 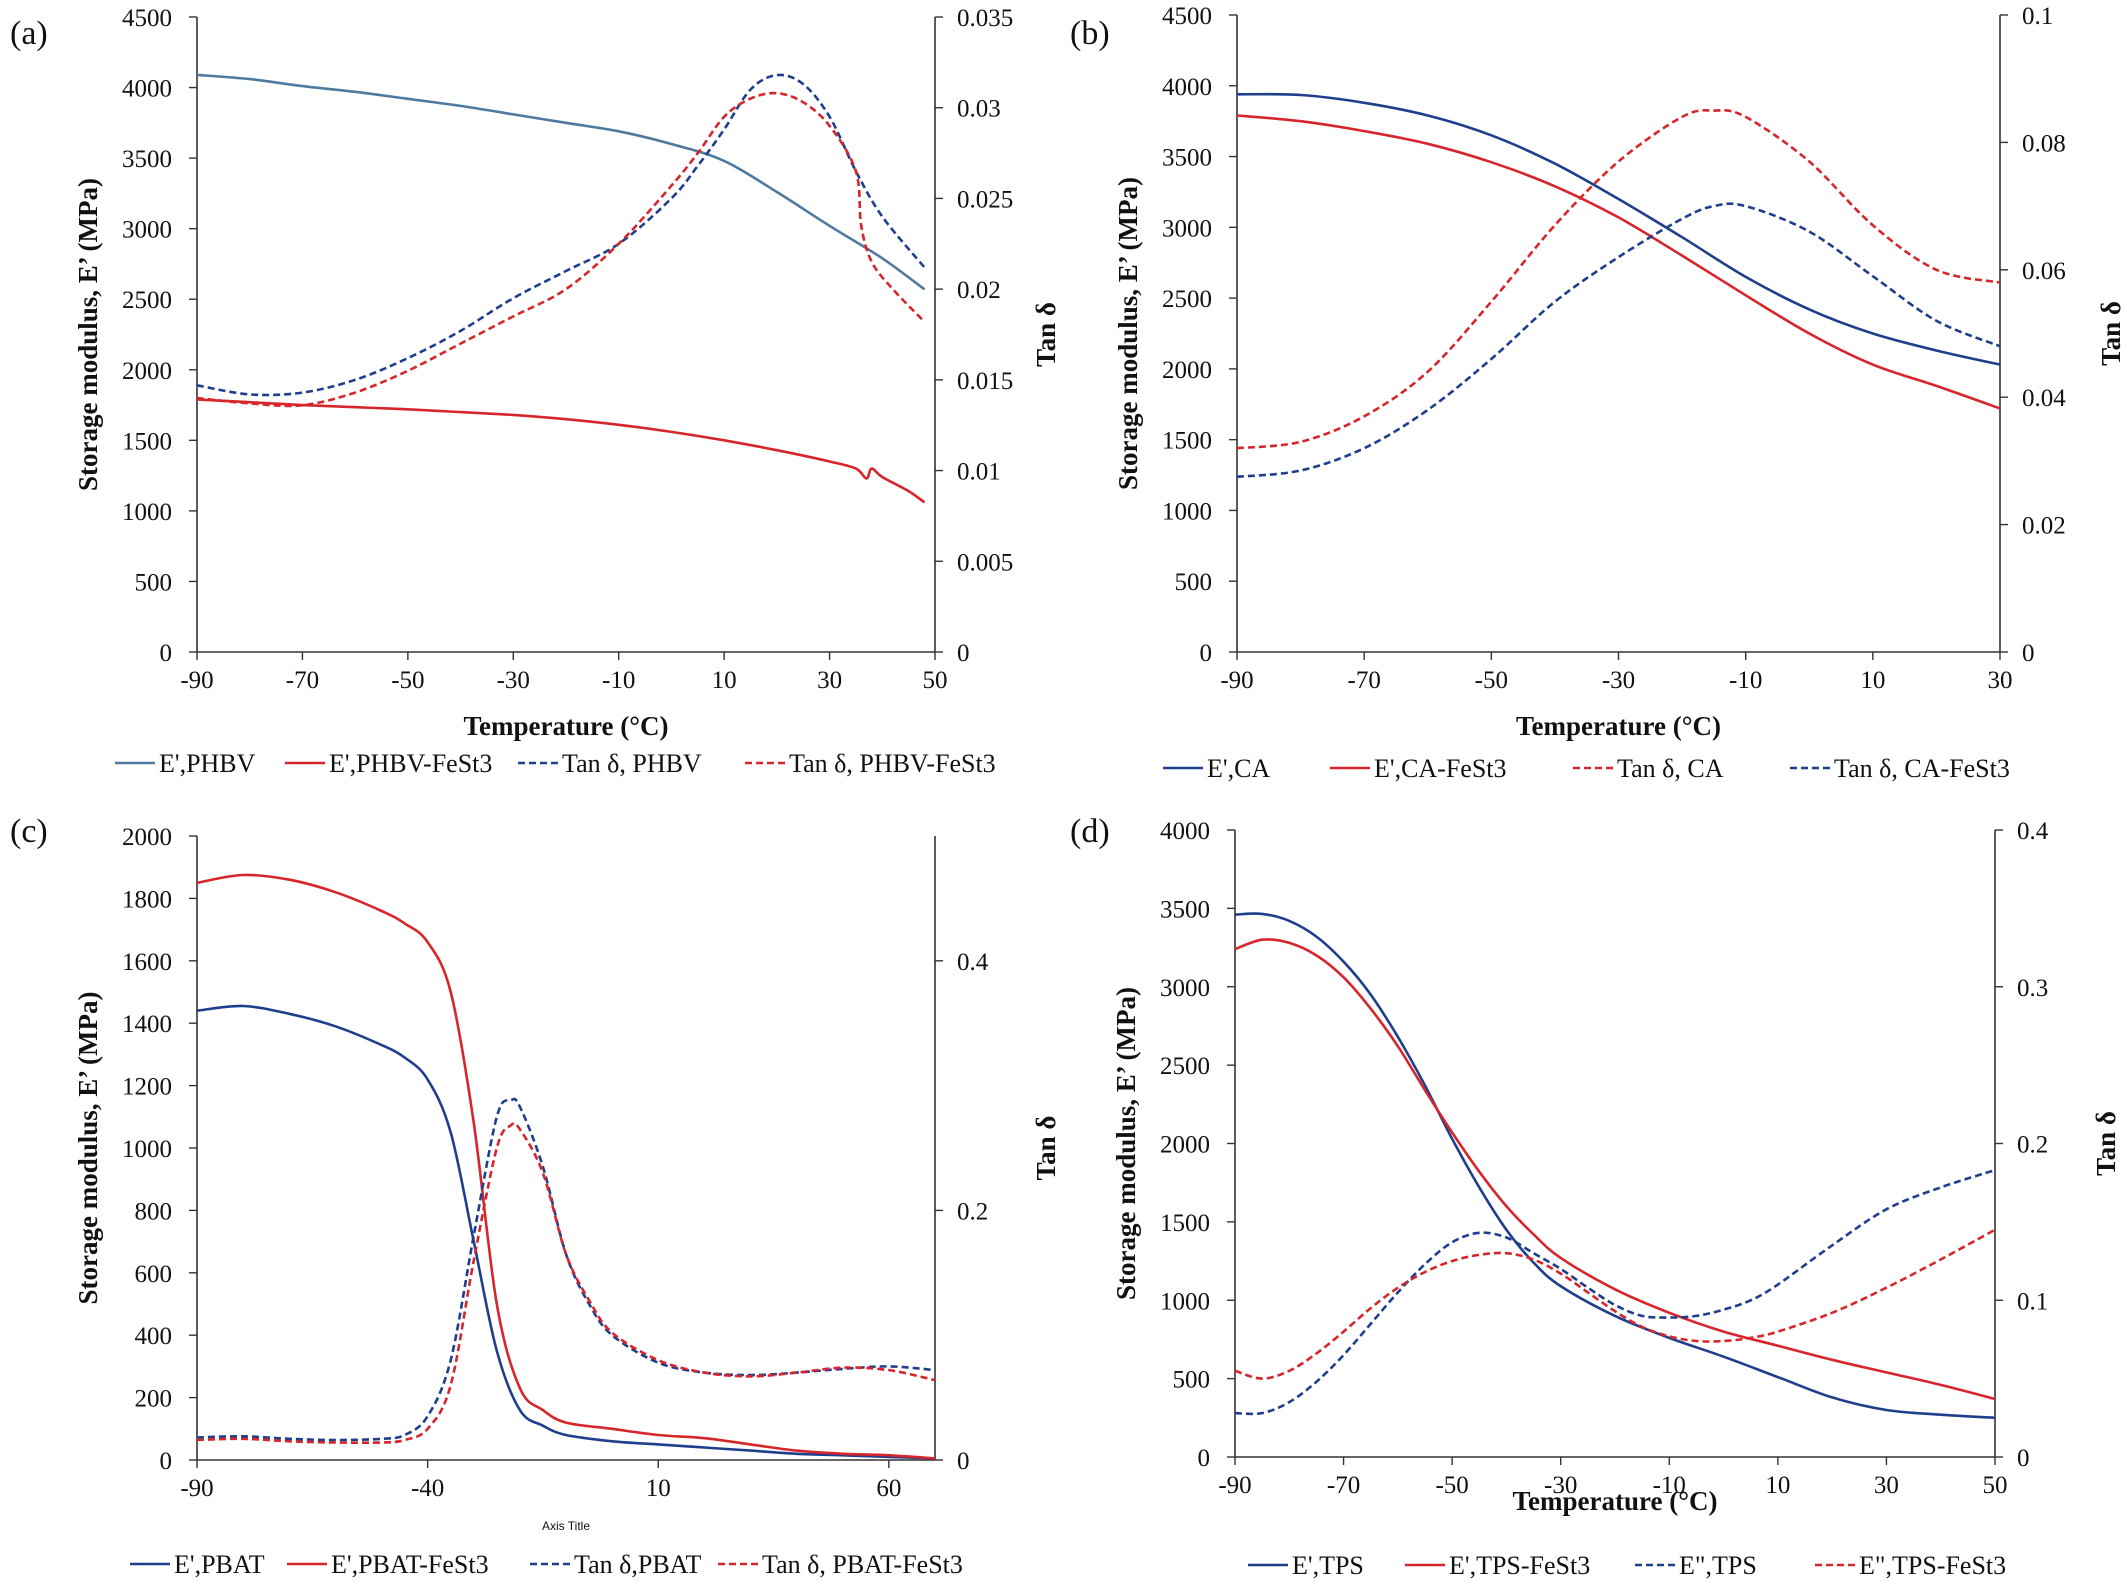 What do you see at coordinates (2044, 143) in the screenshot?
I see `right-y-tick-label: 0.08` at bounding box center [2044, 143].